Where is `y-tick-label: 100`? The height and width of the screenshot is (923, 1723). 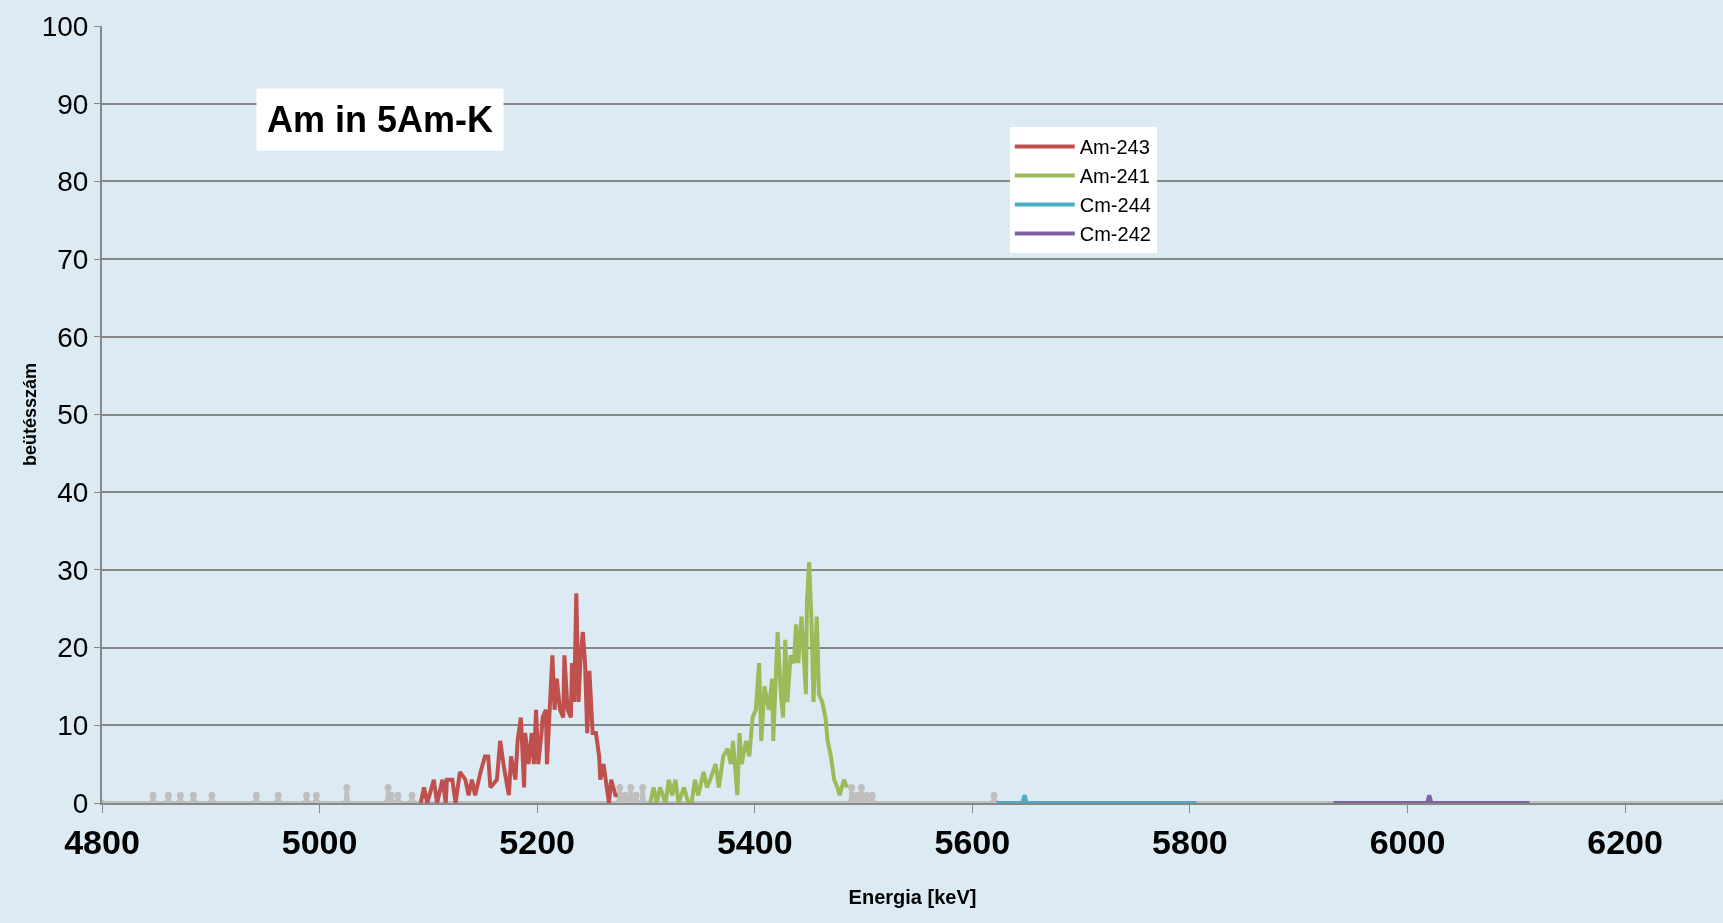 y-tick-label: 100 is located at coordinates (65, 26).